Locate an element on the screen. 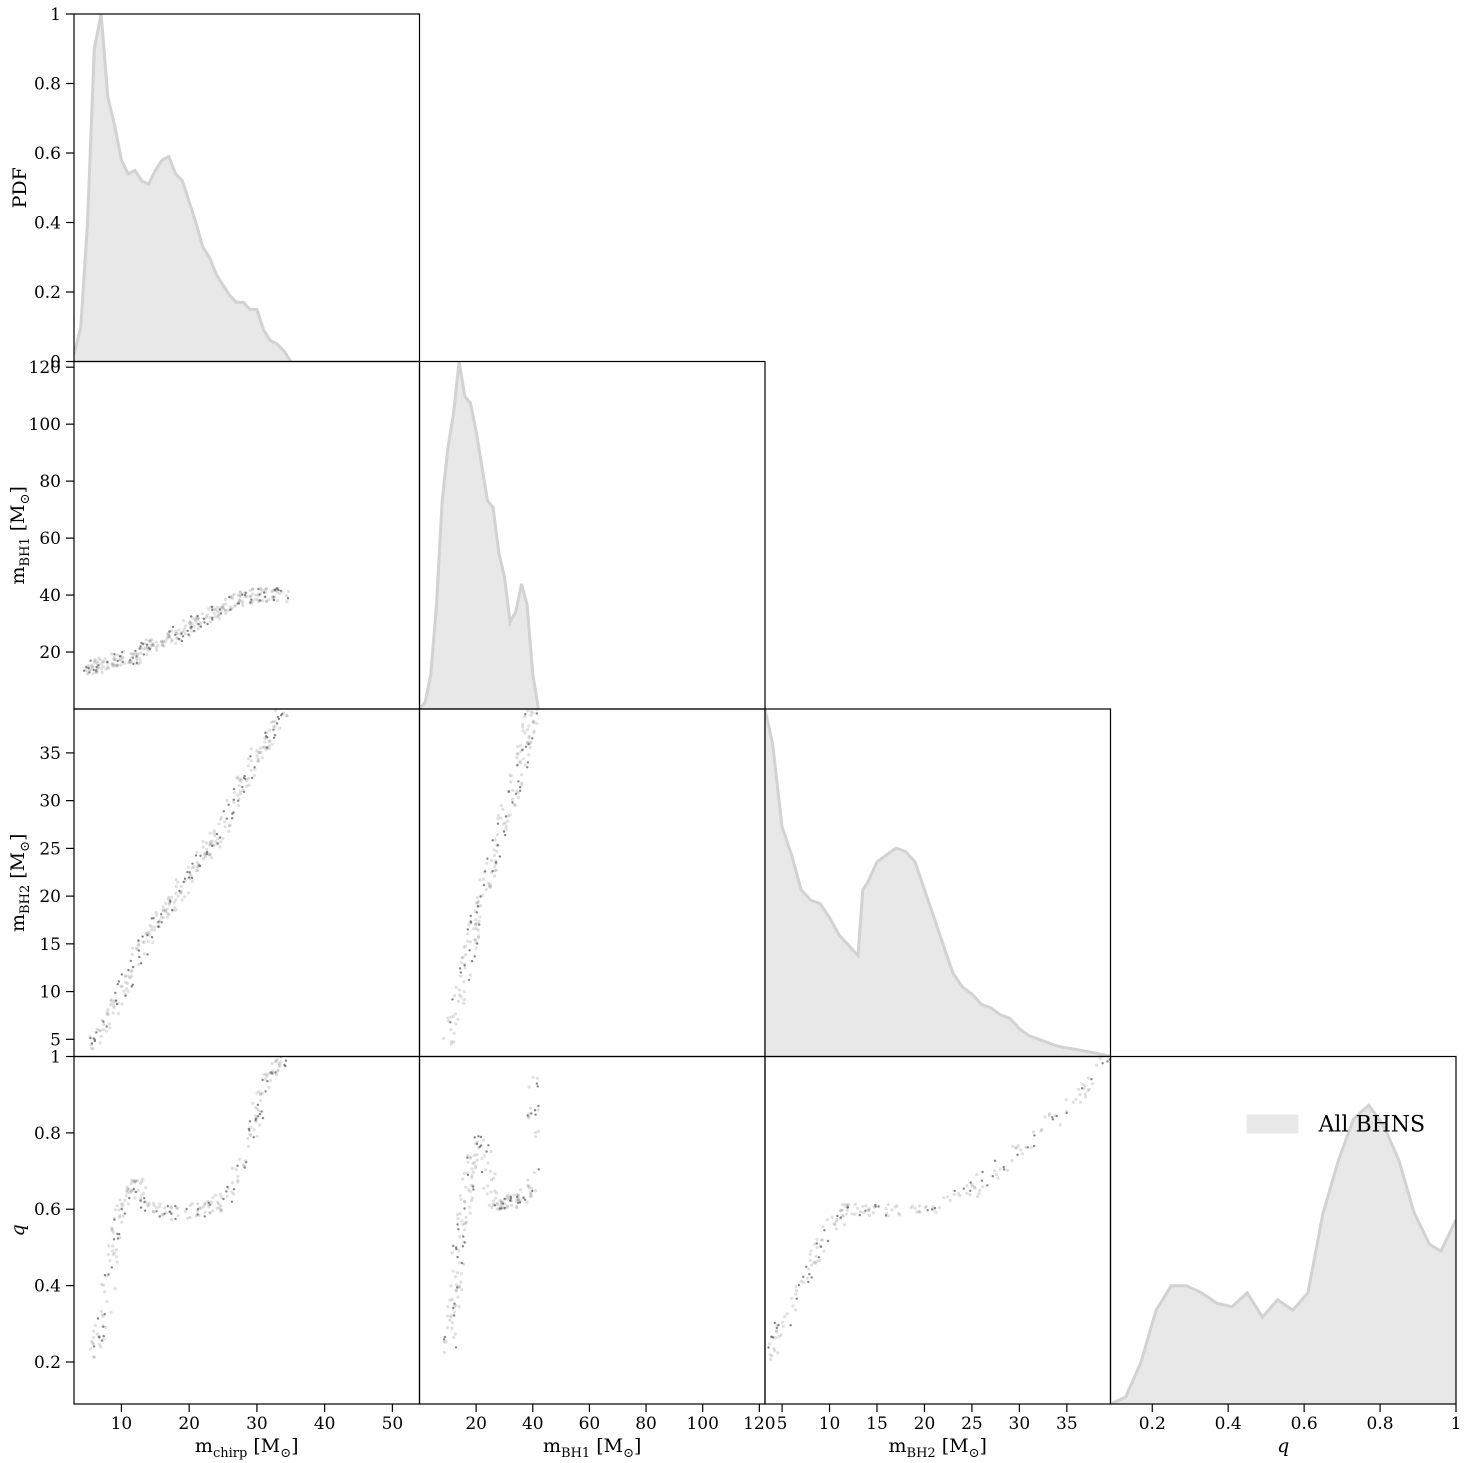  scatter-mBH2_vs_q is located at coordinates (935, 1208).